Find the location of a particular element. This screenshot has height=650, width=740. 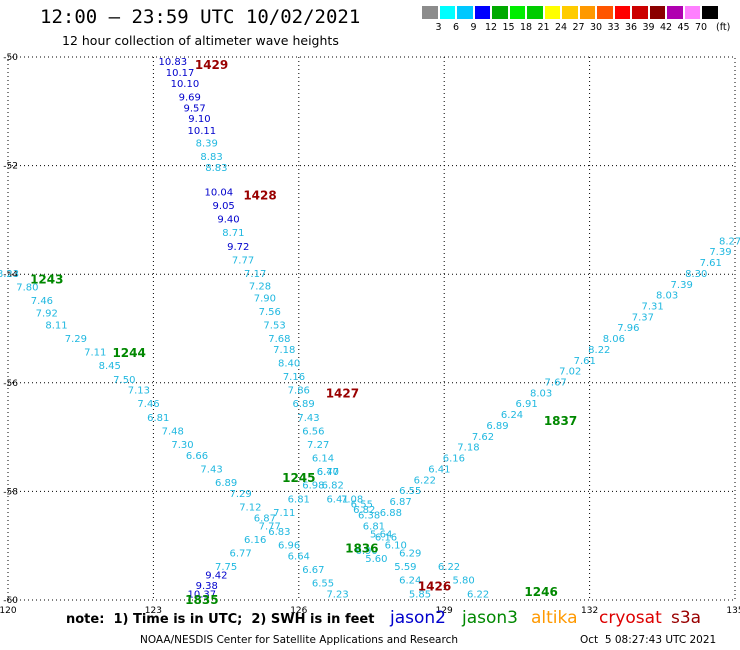

wave-height-value: 6.22 is located at coordinates (425, 480).